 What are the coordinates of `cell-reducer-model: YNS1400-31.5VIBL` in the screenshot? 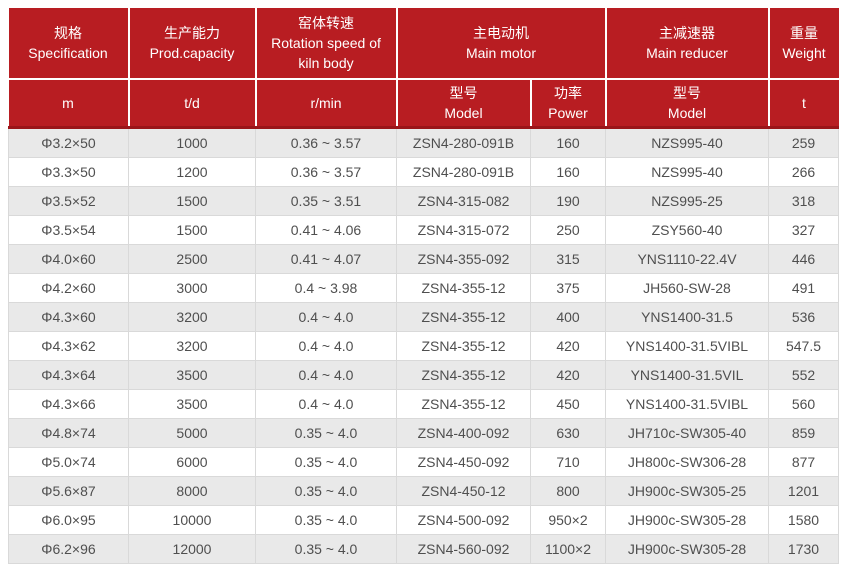 It's located at (687, 346).